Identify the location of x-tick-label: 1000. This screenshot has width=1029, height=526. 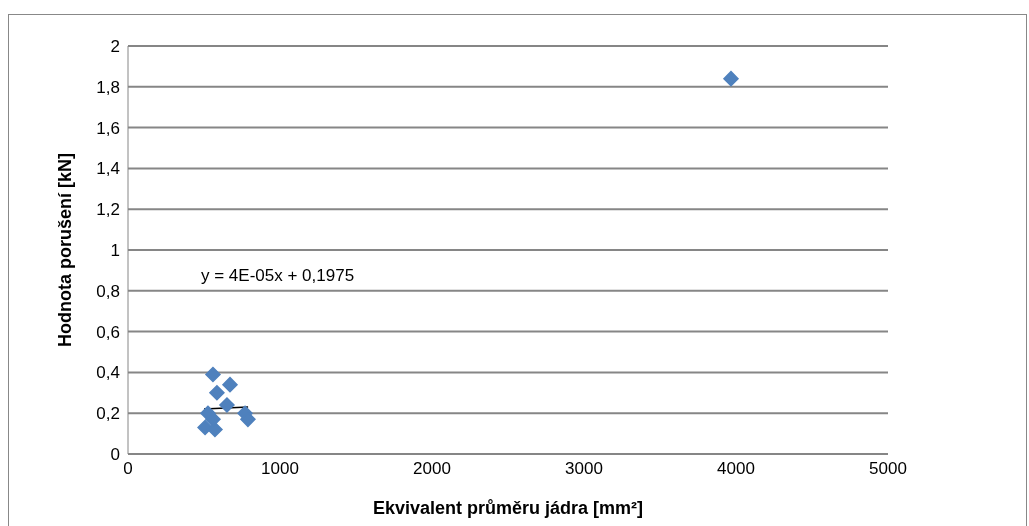
(280, 469).